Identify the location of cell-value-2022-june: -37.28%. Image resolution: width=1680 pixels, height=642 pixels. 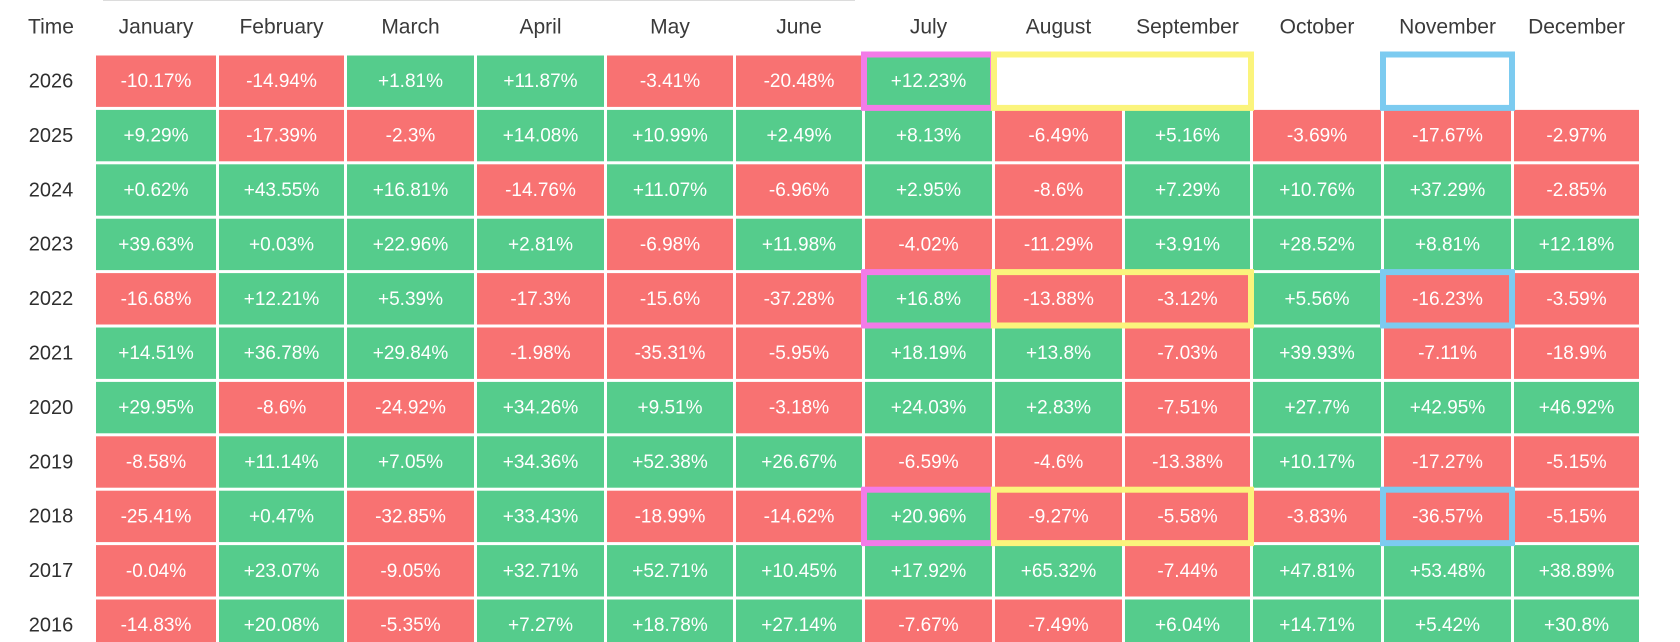
(799, 299).